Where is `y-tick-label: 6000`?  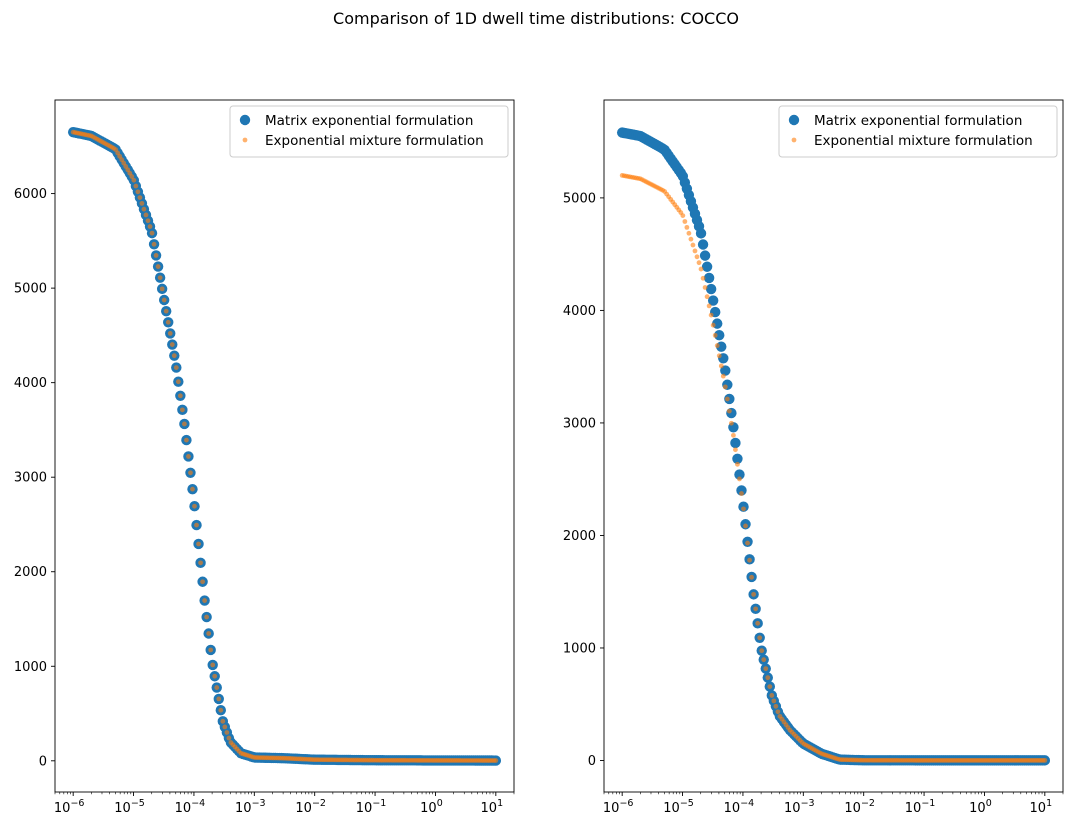 y-tick-label: 6000 is located at coordinates (30, 194).